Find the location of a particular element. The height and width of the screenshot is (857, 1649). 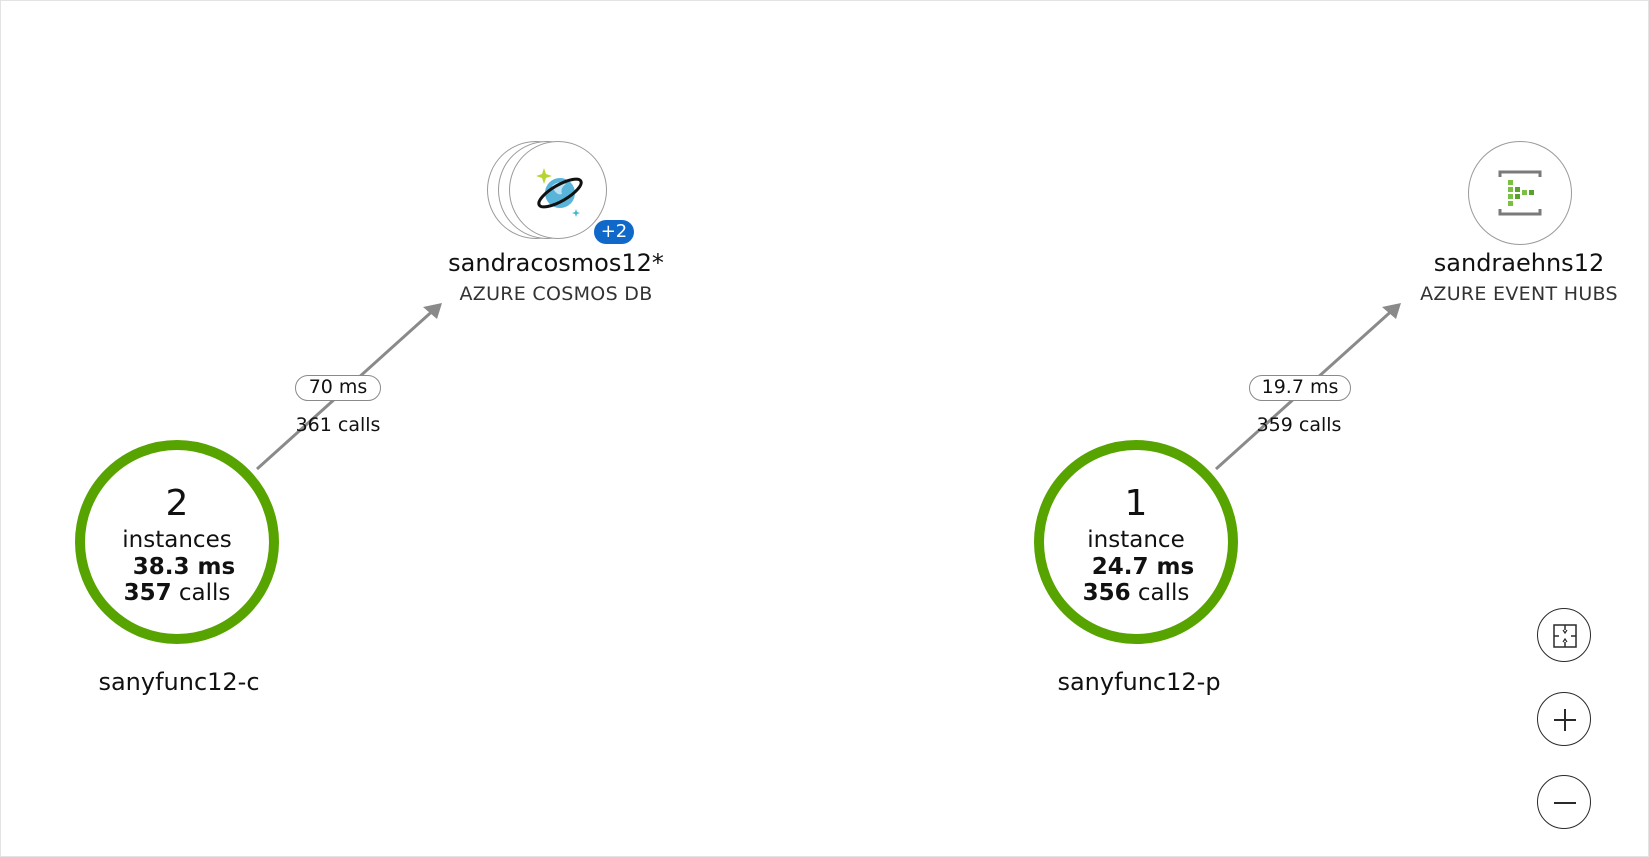

avg-duration: 38.3 ms is located at coordinates (184, 567).